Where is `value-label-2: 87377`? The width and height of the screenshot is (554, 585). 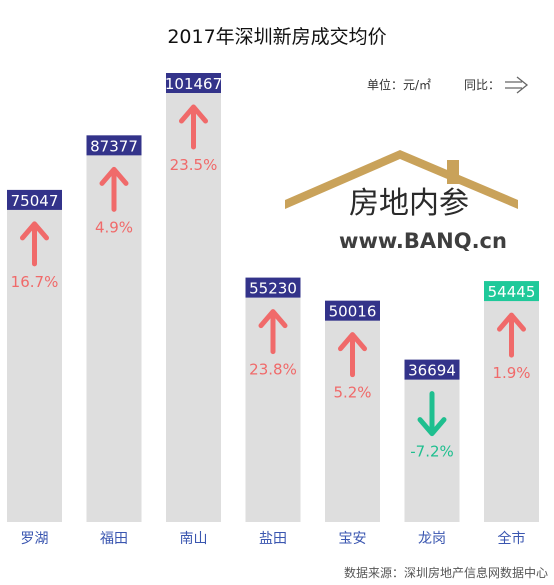 value-label-2: 87377 is located at coordinates (114, 146).